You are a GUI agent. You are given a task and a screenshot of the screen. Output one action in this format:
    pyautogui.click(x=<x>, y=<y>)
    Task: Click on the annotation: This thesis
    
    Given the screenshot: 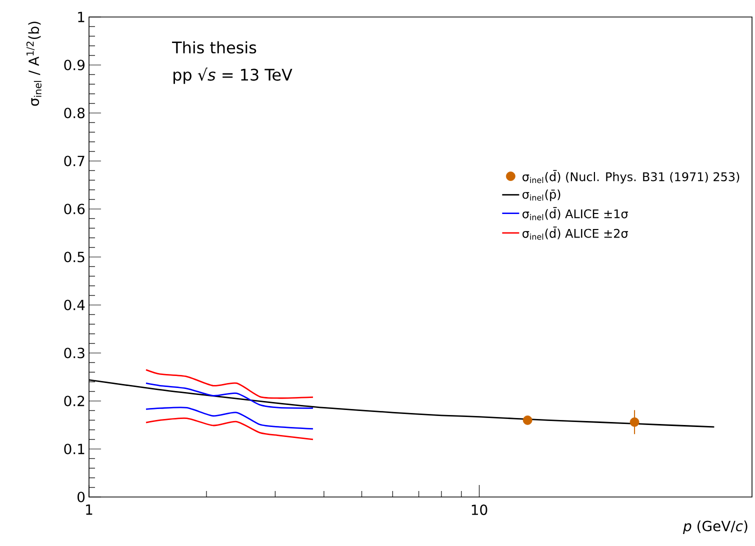 What is the action you would take?
    pyautogui.click(x=214, y=47)
    